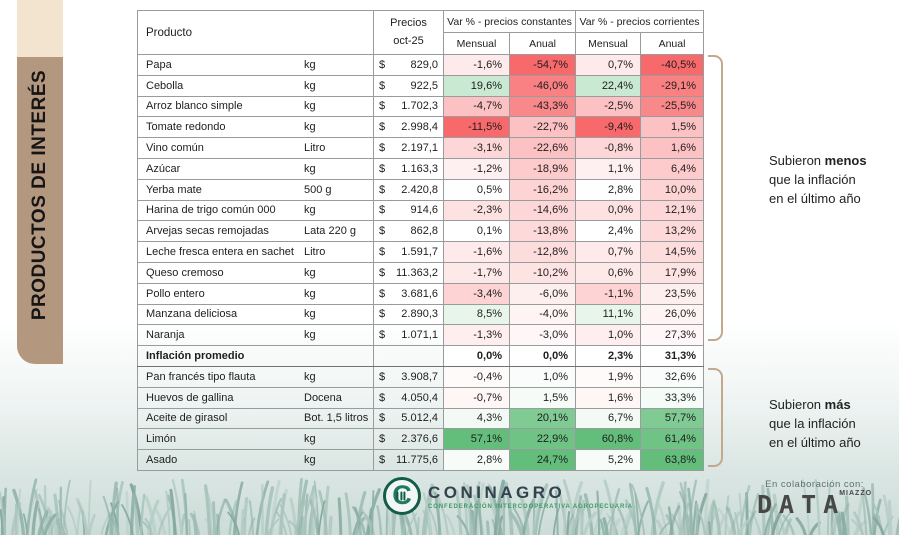 This screenshot has width=899, height=535. What do you see at coordinates (408, 106) in the screenshot?
I see `price-cell: $1.702,3` at bounding box center [408, 106].